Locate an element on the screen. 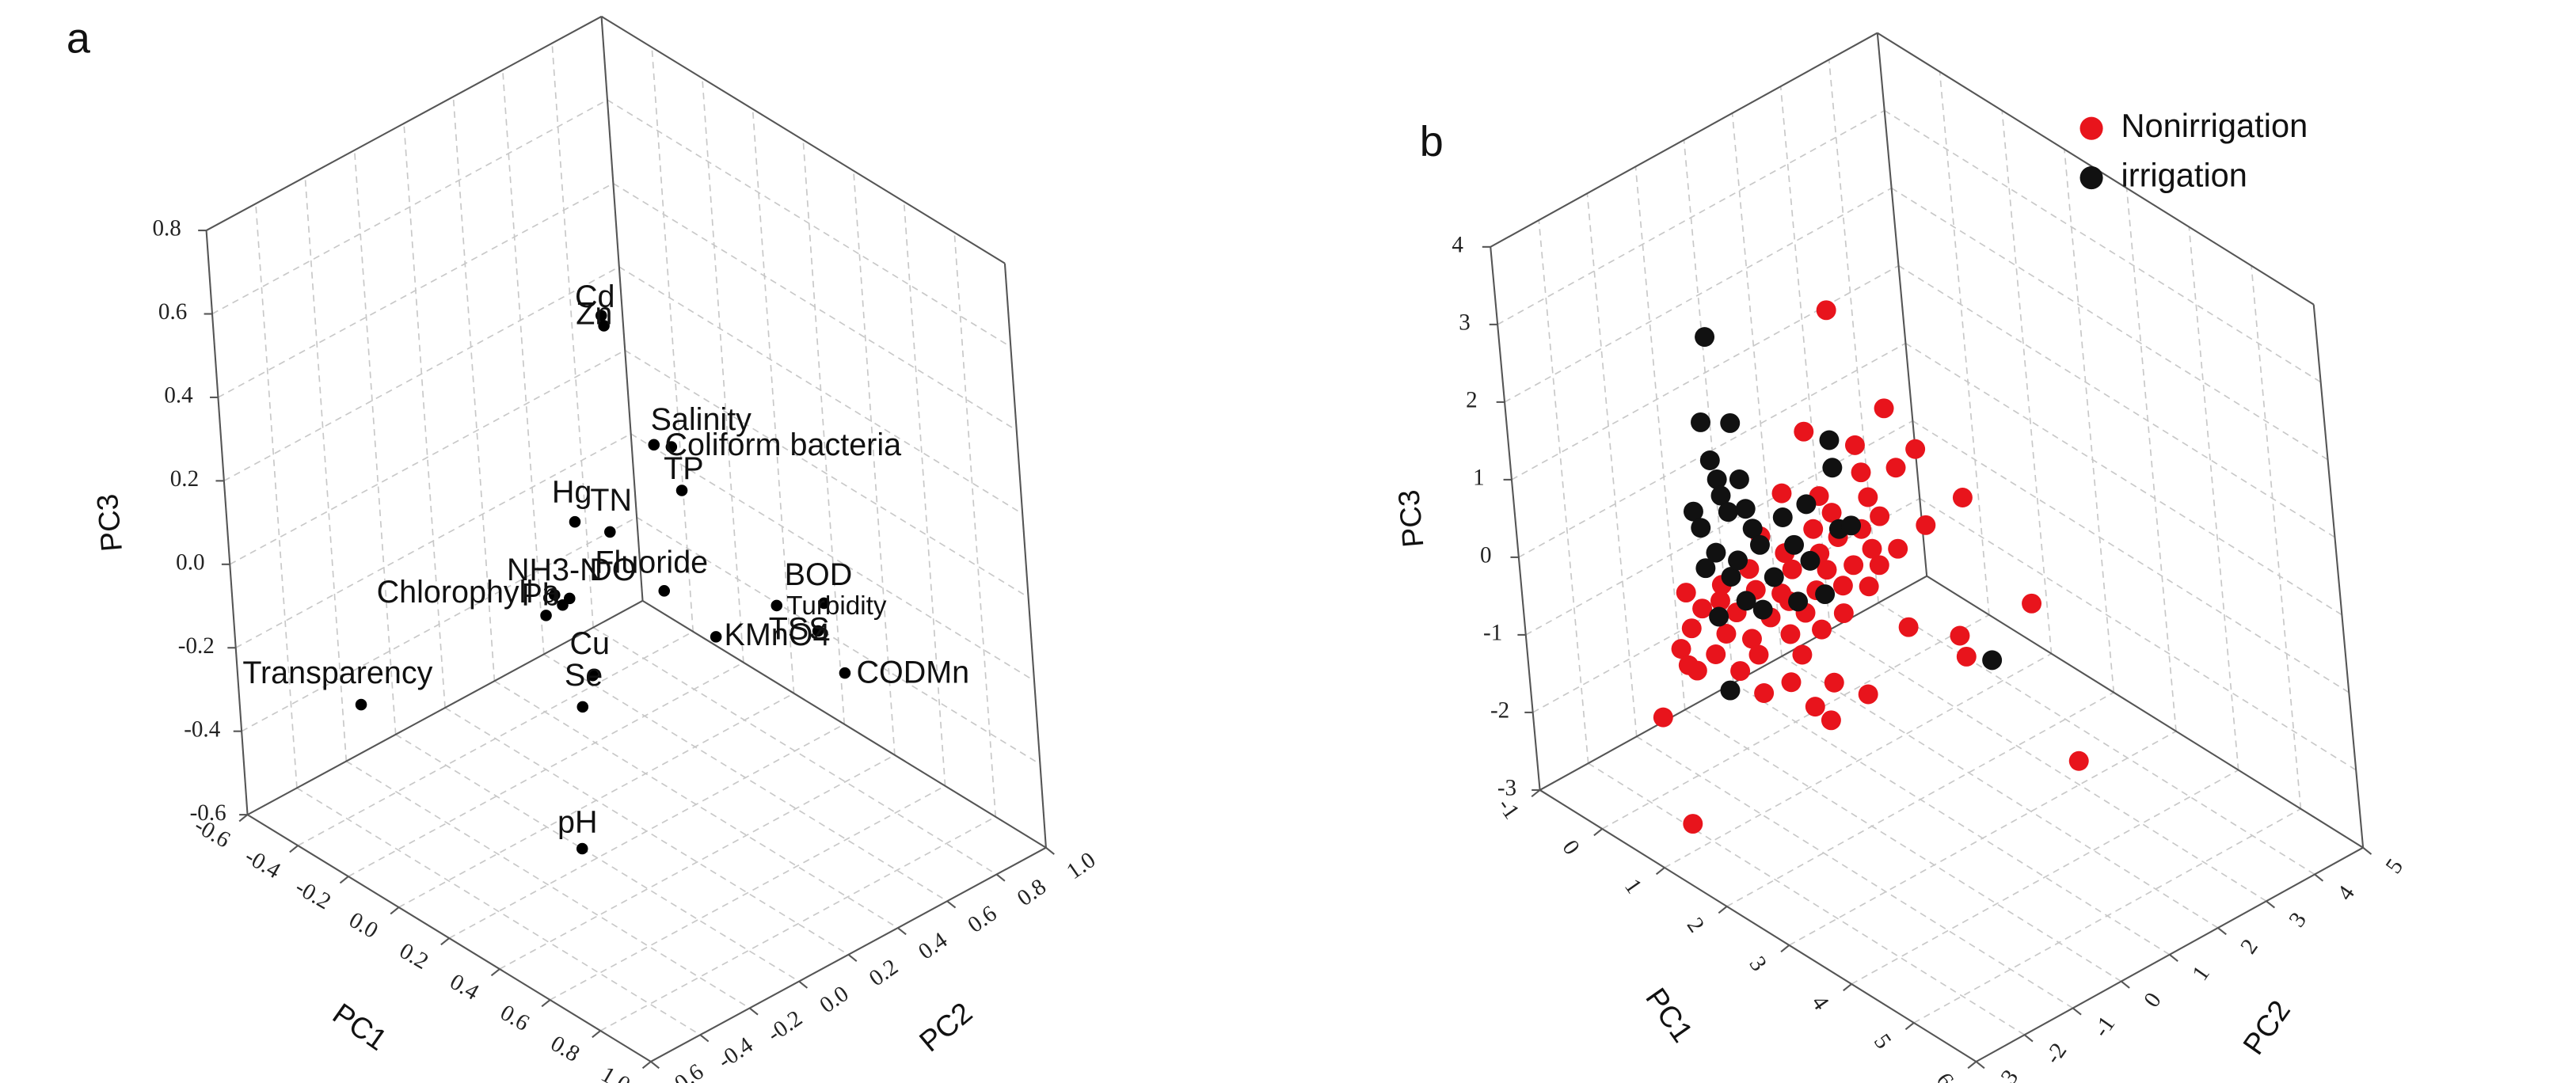 This screenshot has width=2576, height=1083. y-tick-label: 1.0 is located at coordinates (1081, 865).